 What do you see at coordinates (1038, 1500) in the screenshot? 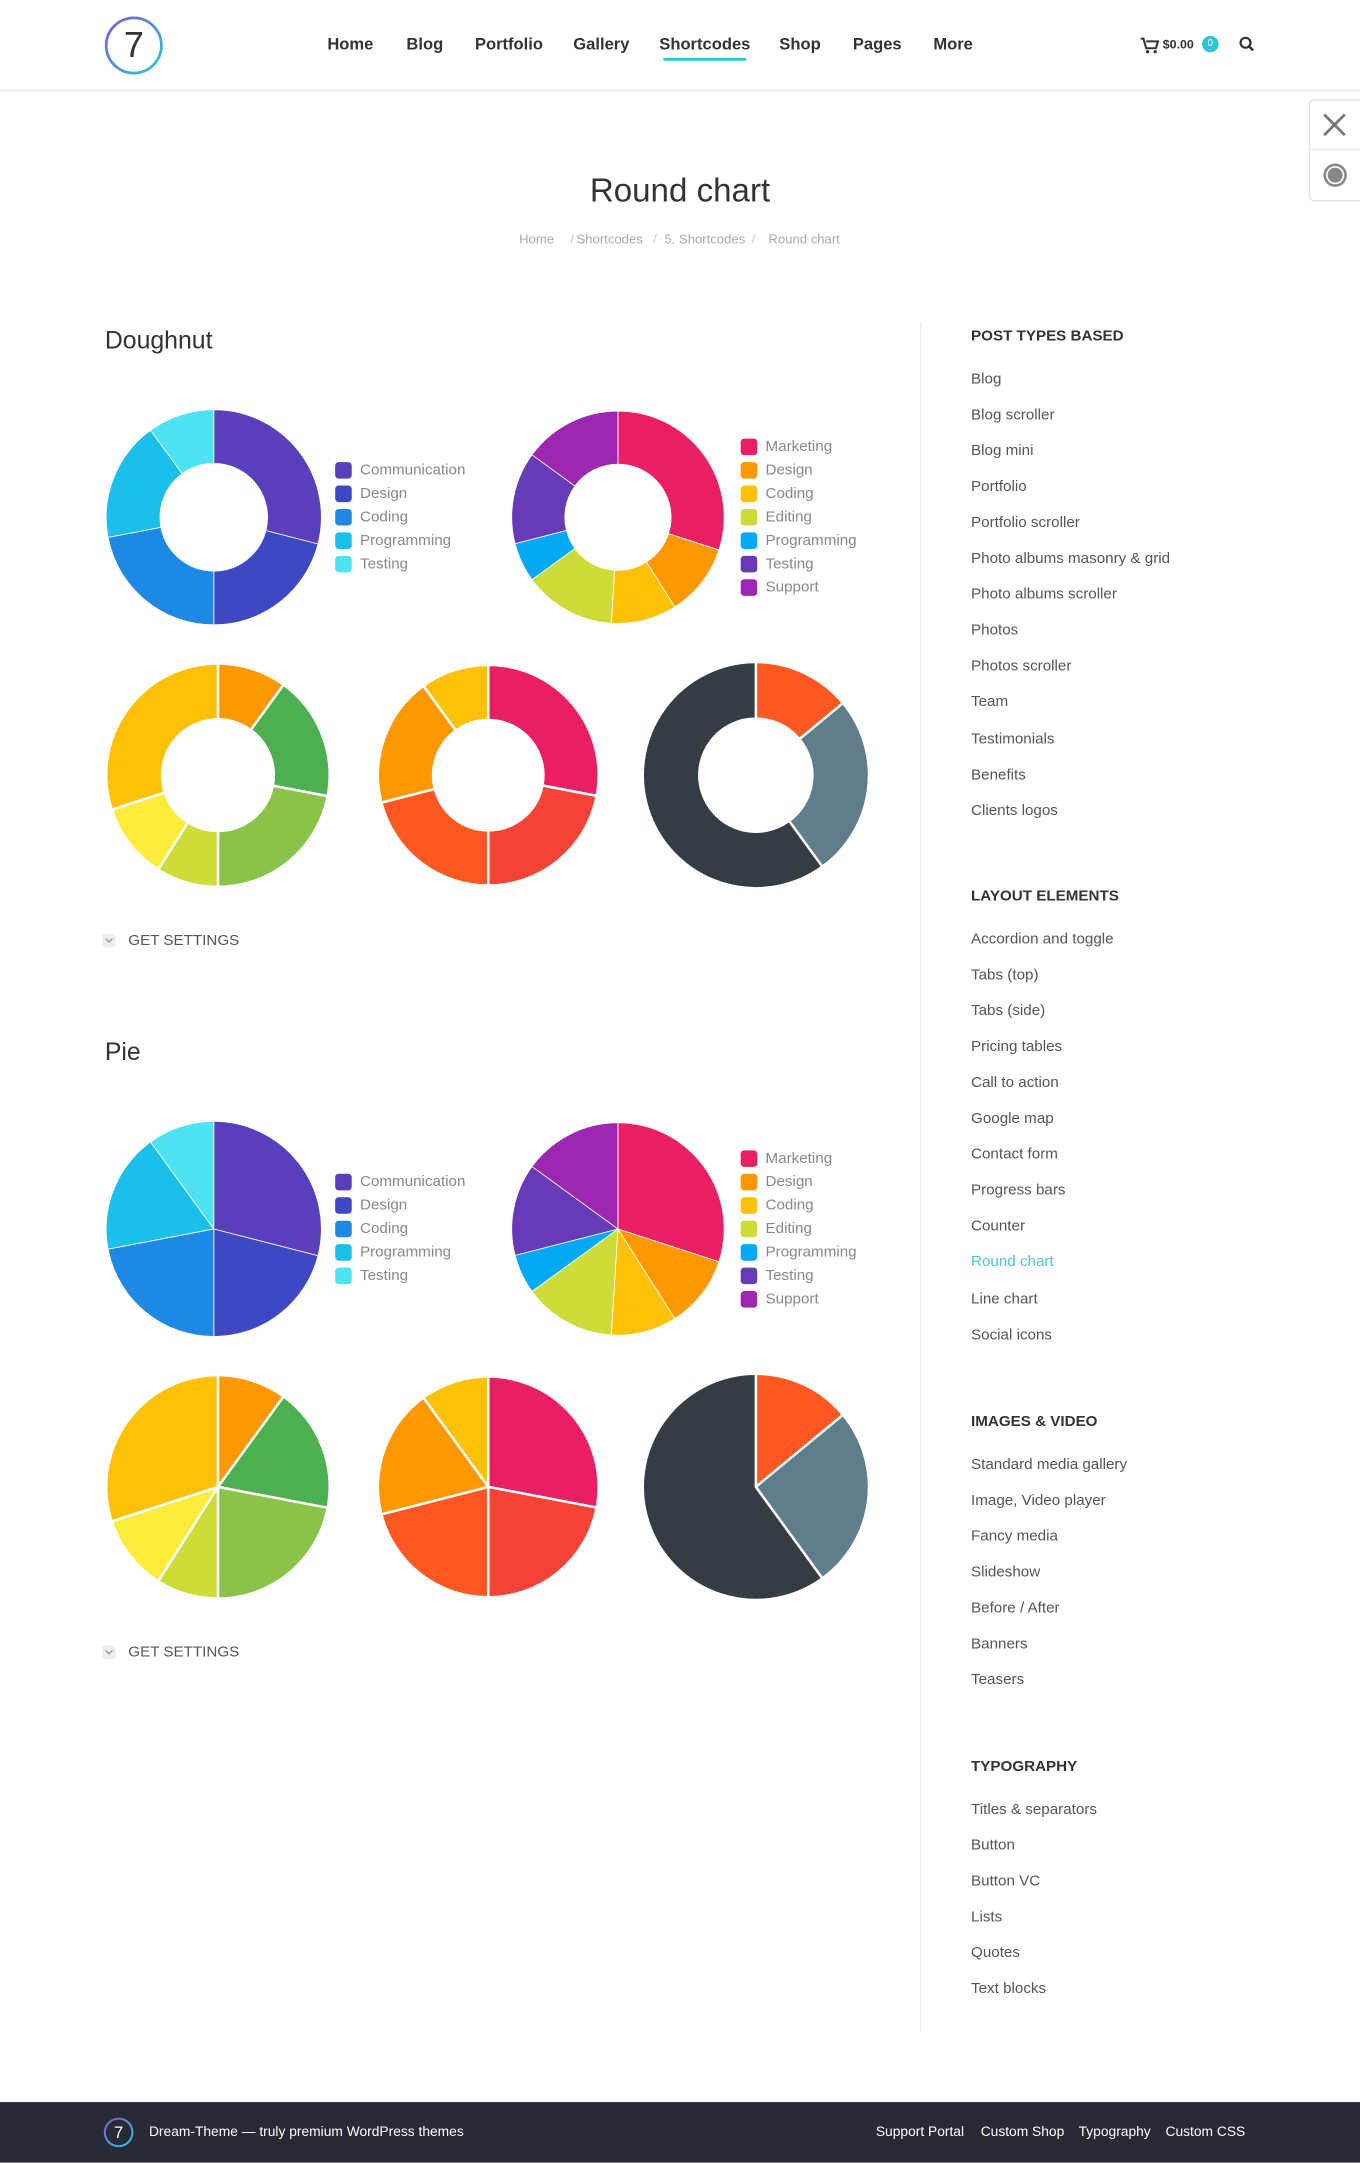
I see `sidebar-link: Image, Video player` at bounding box center [1038, 1500].